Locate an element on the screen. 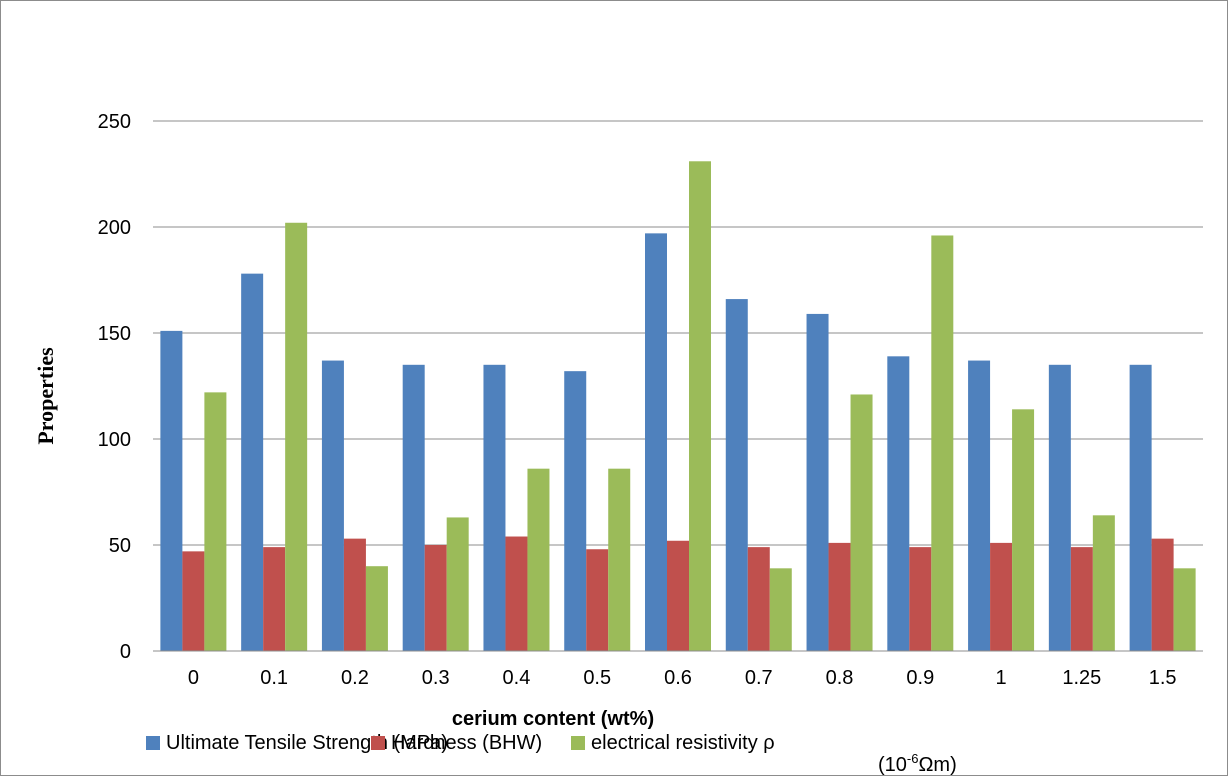 The image size is (1230, 779). x-axis-label: cerium content (wt%) is located at coordinates (553, 719).